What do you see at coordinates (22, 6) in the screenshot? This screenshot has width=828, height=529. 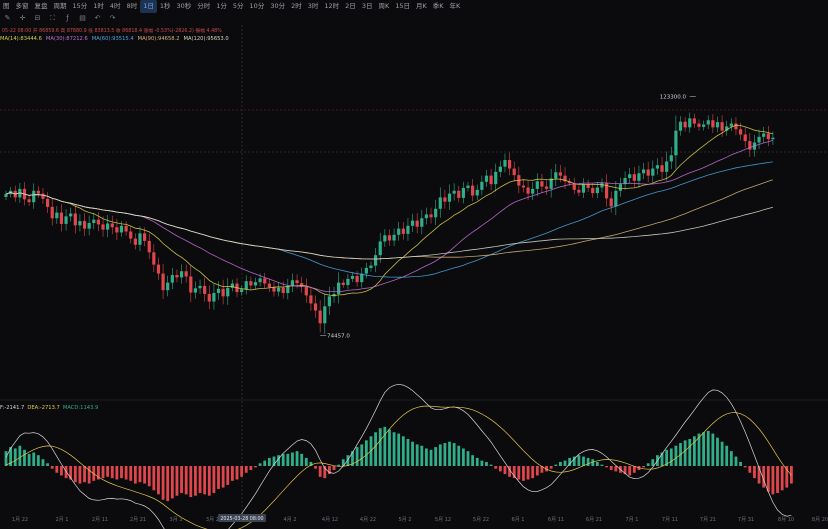 I see `timeframe-1: 多窗` at bounding box center [22, 6].